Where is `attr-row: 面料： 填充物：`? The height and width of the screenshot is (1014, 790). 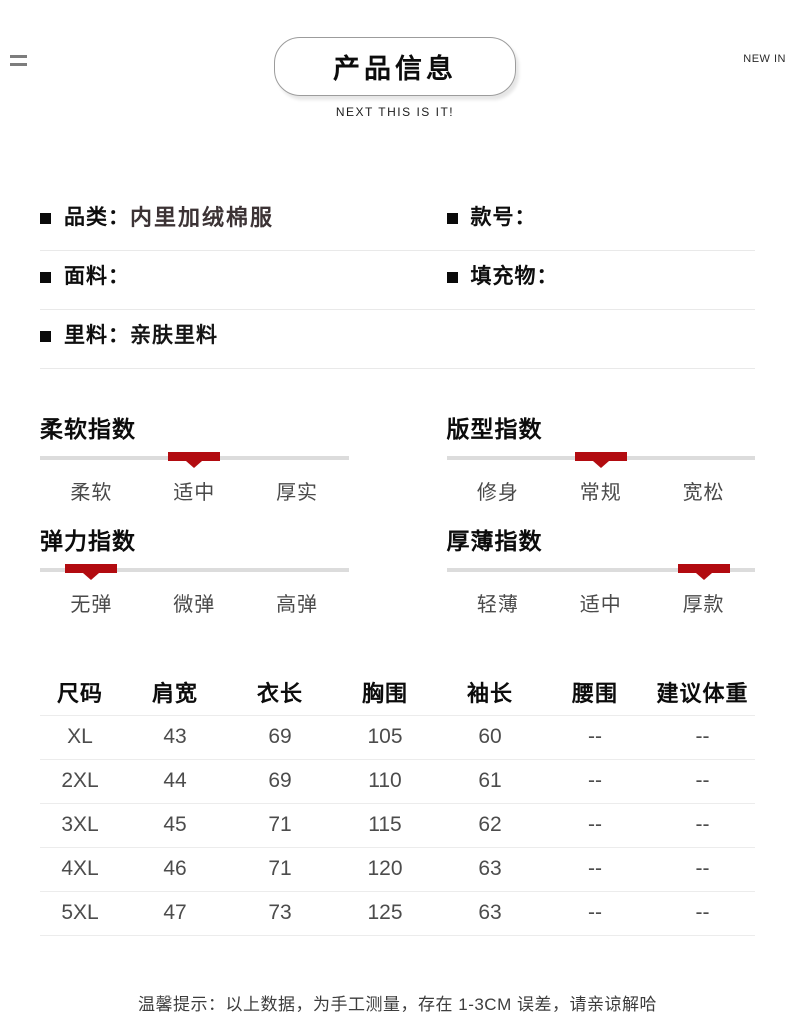
attr-row: 面料： 填充物： is located at coordinates (397, 280).